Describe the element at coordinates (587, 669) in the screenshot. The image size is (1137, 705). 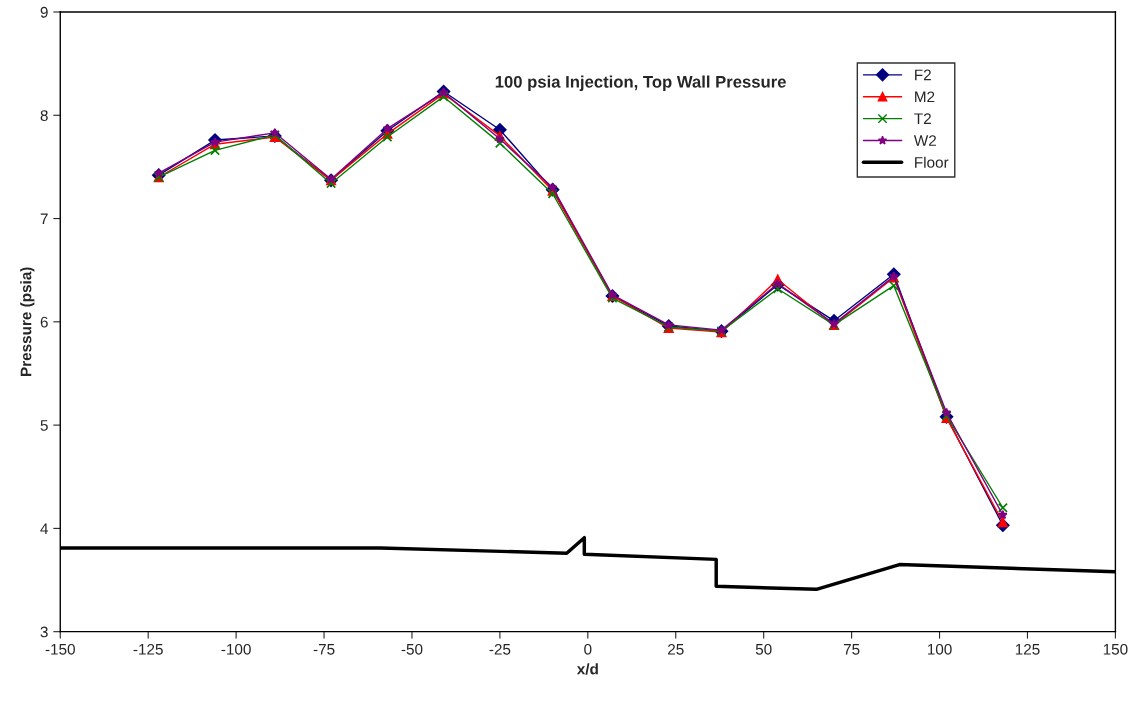
I see `x-axis-title: x/d` at that location.